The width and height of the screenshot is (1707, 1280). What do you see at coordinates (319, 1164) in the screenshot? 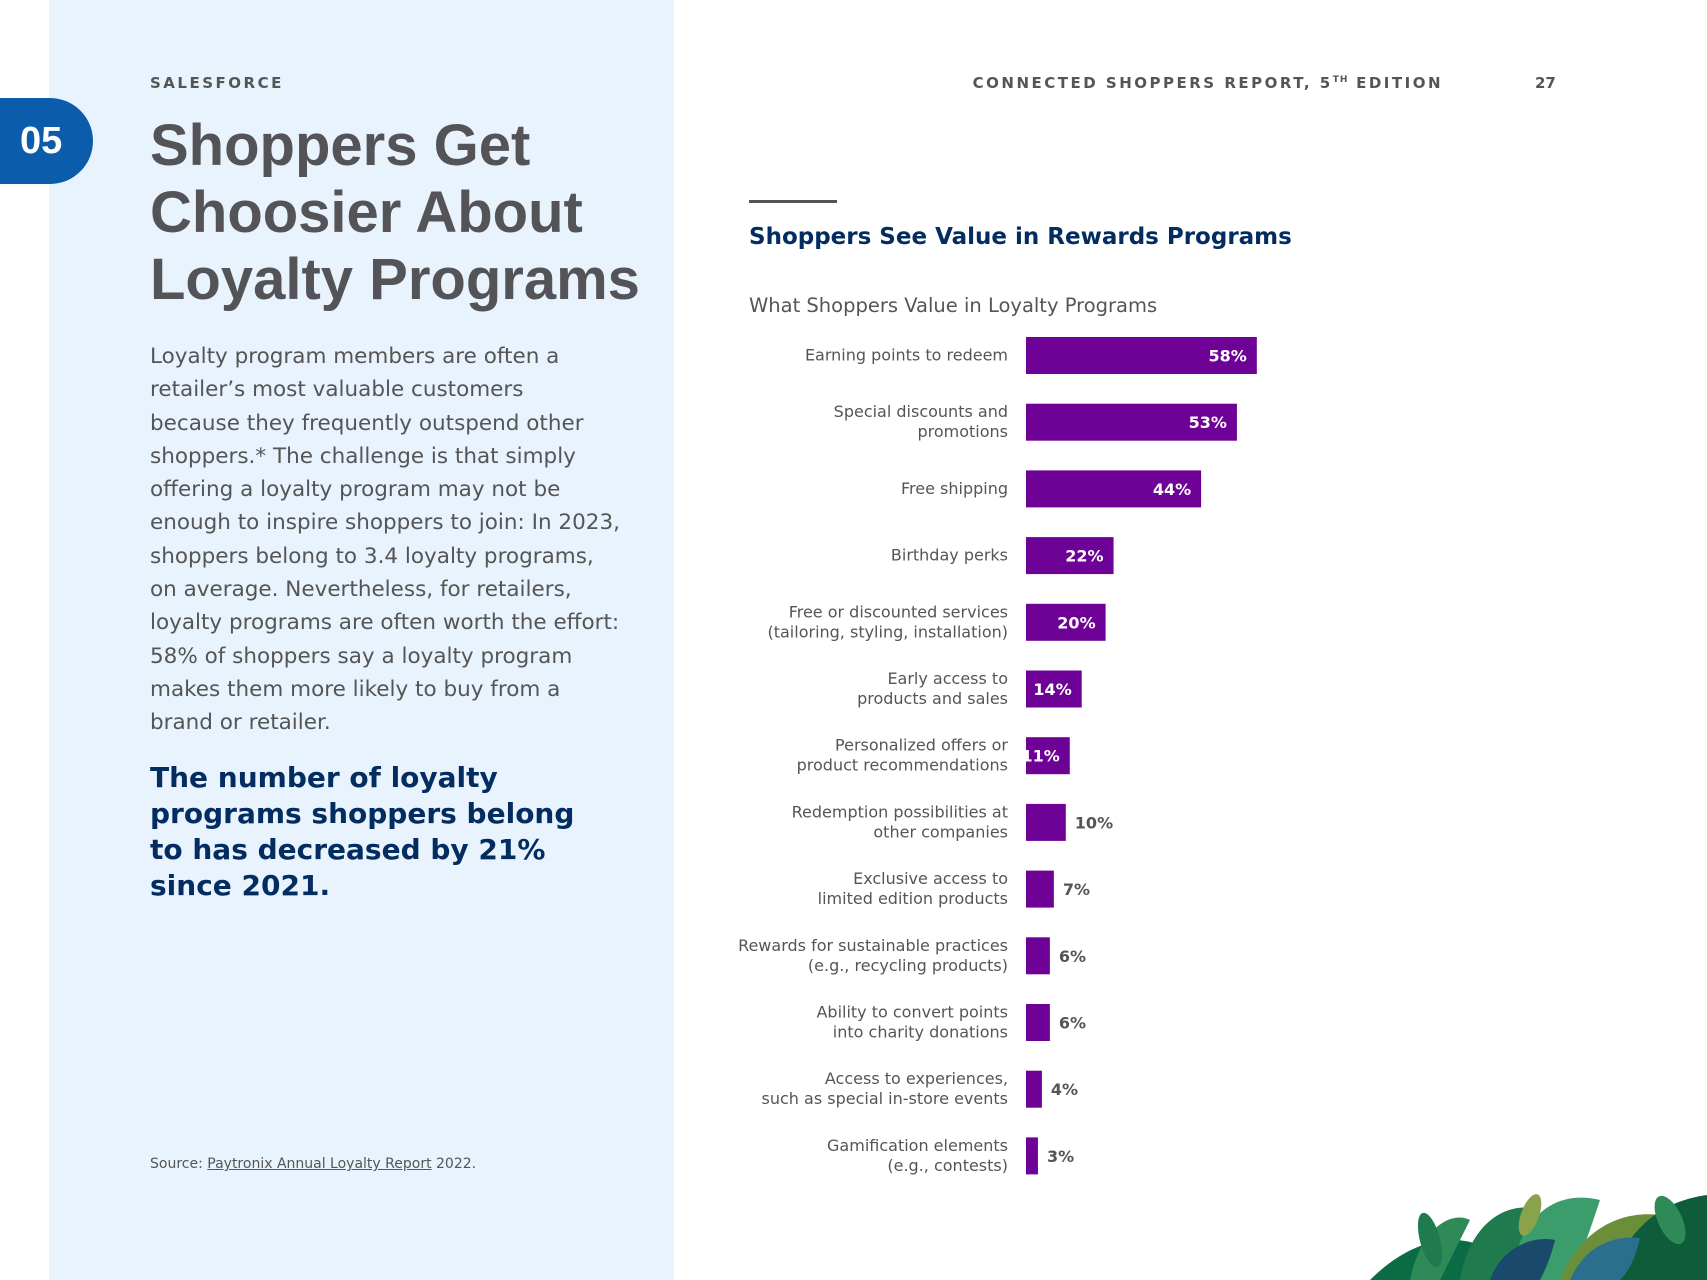
I see `source-link: Paytronix Annual Loyalty Report` at bounding box center [319, 1164].